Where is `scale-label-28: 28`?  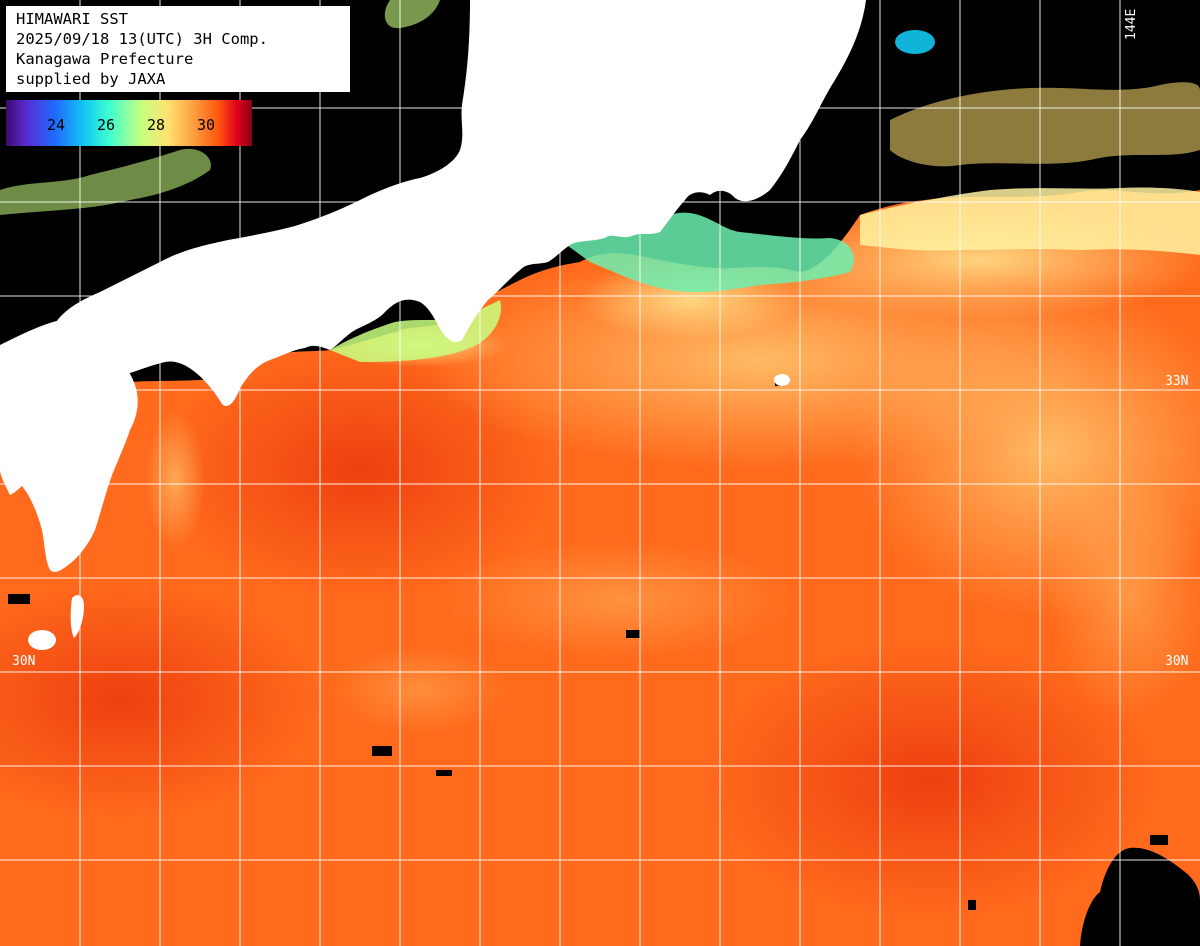 scale-label-28: 28 is located at coordinates (156, 125).